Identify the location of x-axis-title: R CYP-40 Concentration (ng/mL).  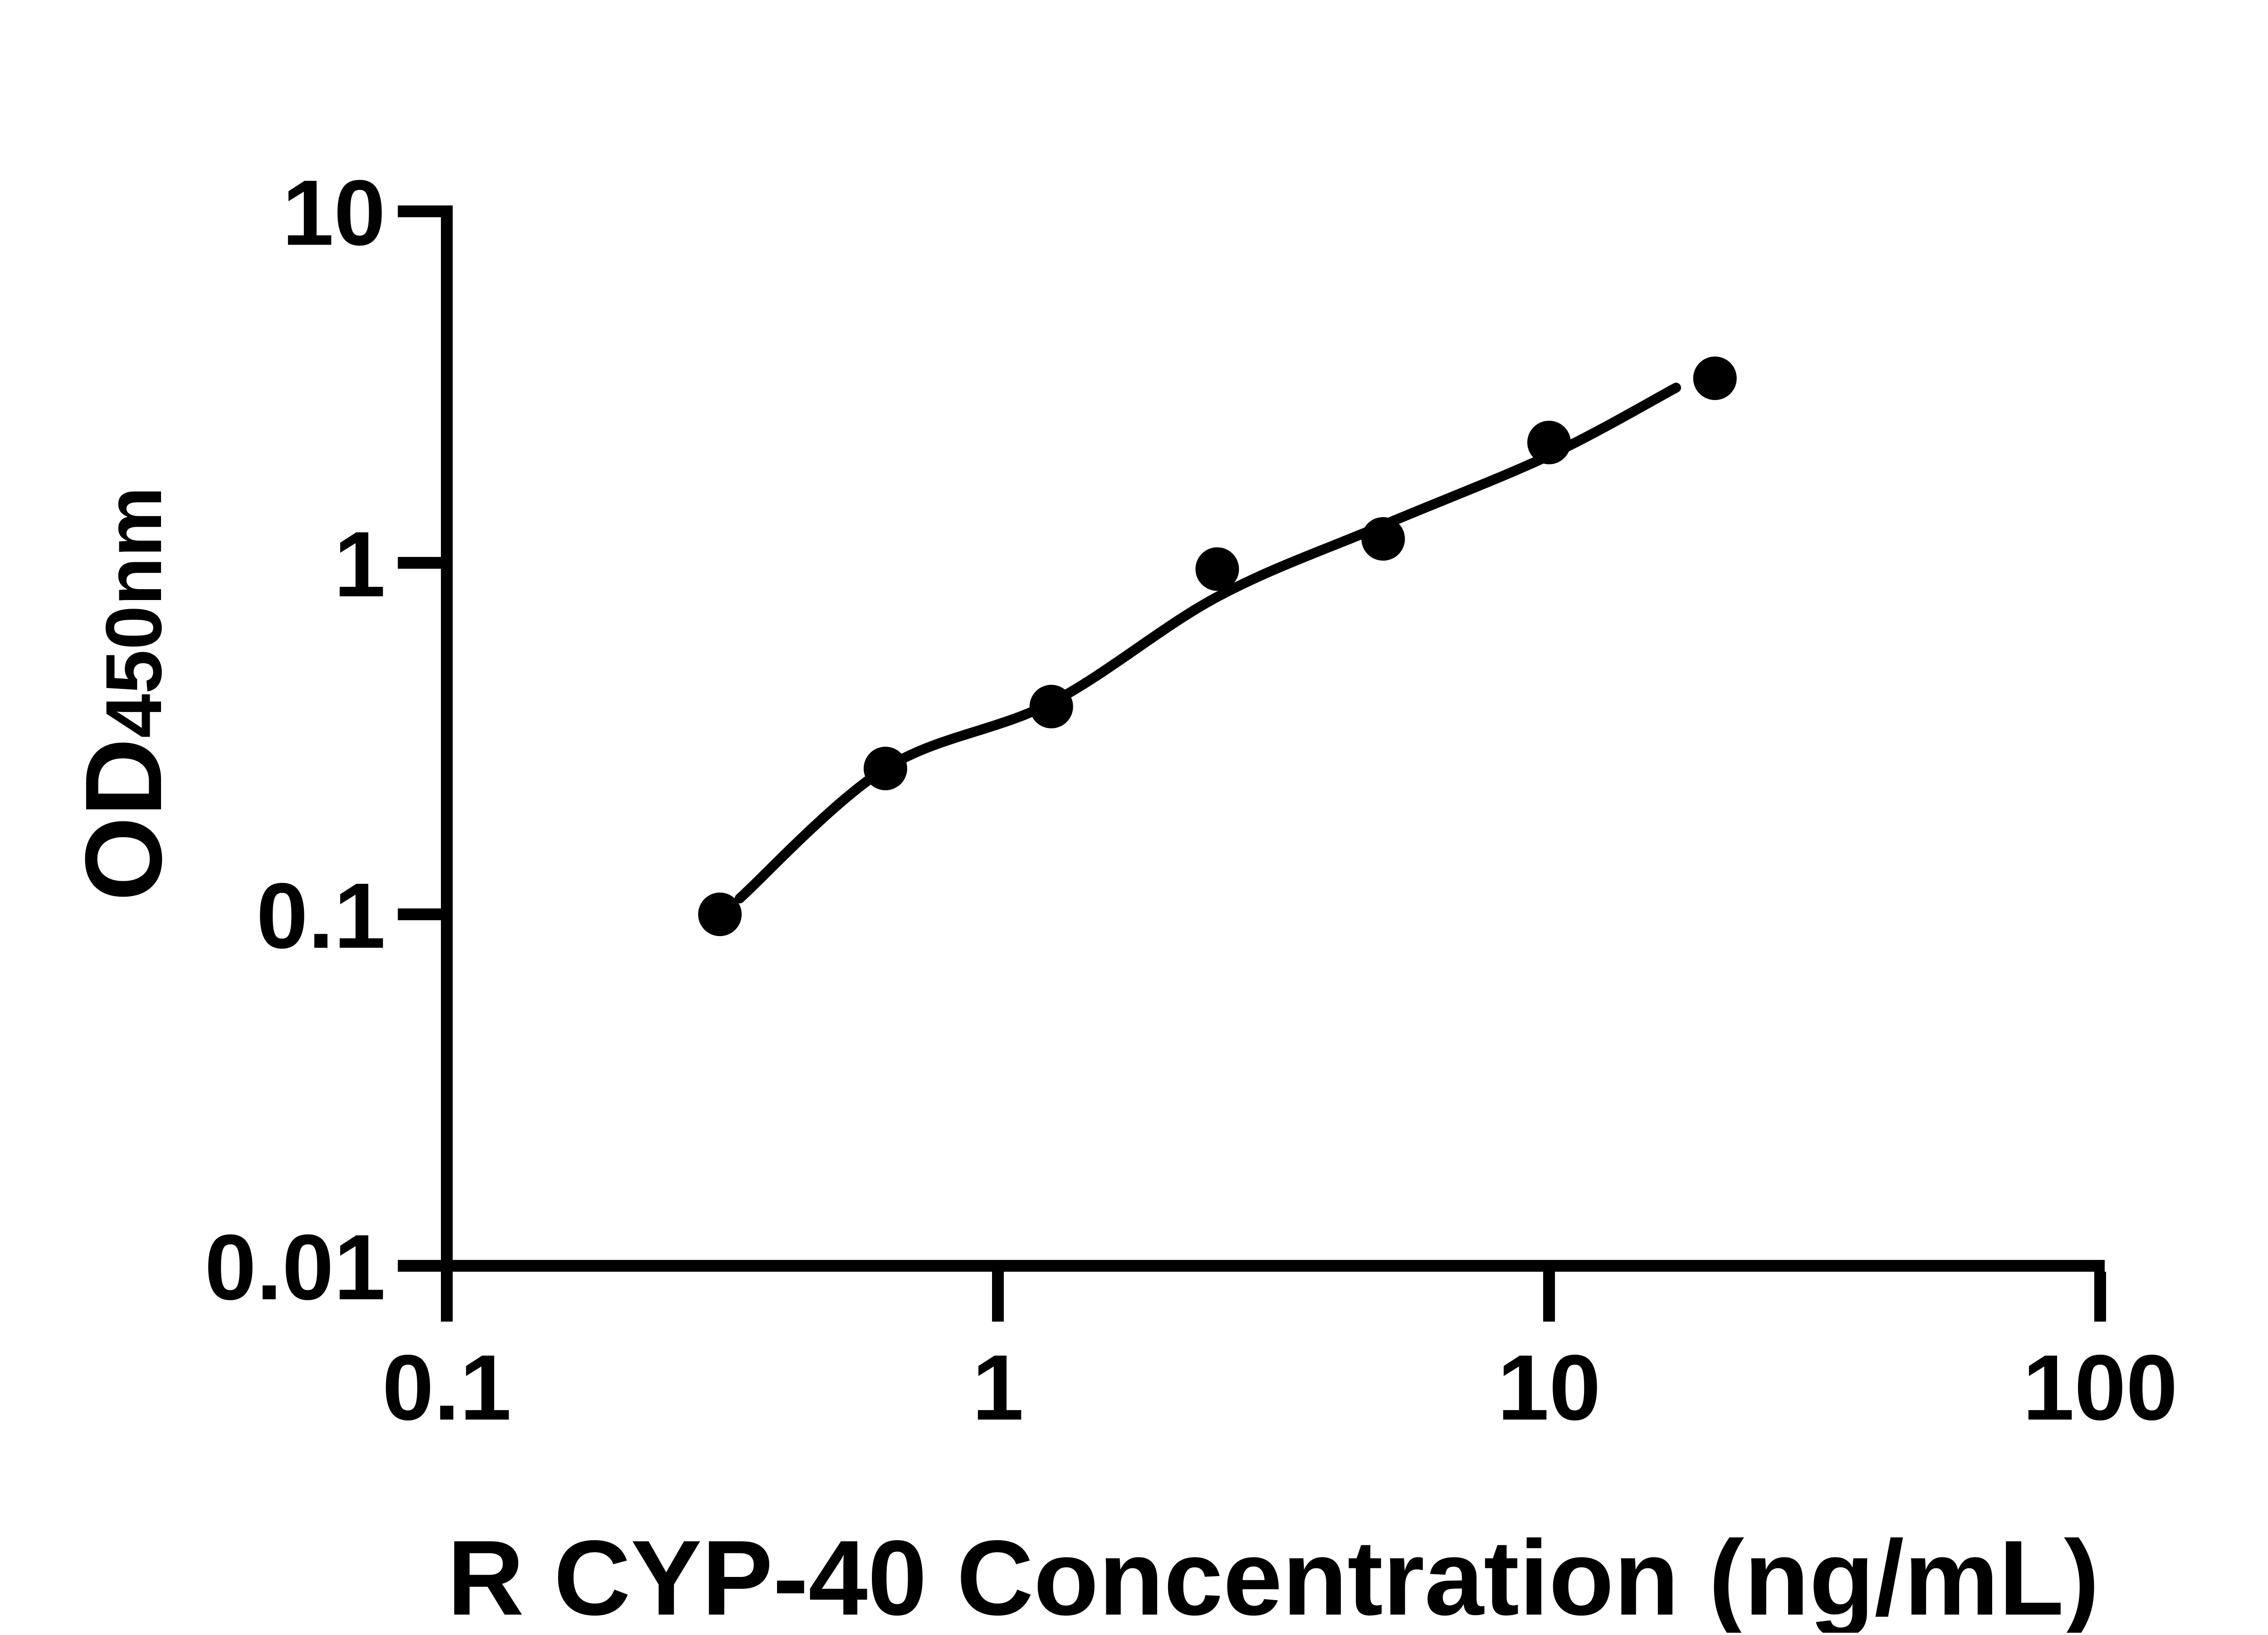
(1274, 1575).